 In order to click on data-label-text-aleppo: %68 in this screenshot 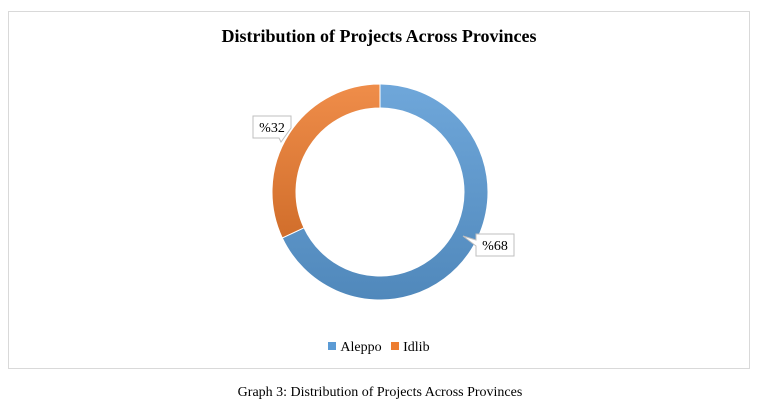, I will do `click(495, 246)`.